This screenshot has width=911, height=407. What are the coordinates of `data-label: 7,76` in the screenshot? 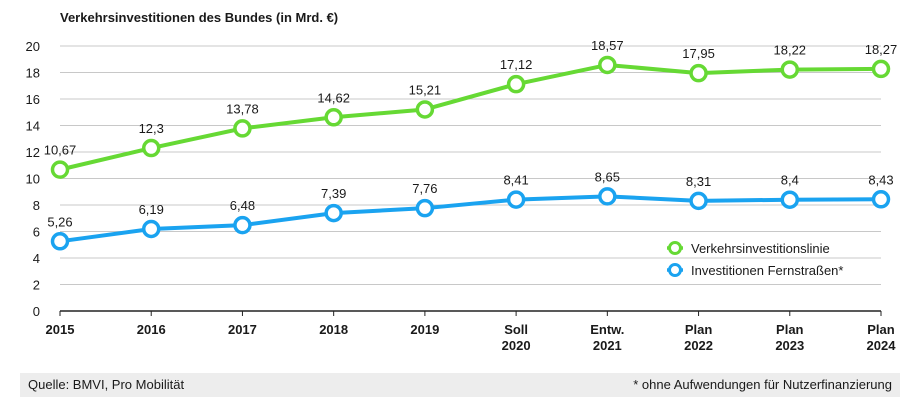 It's located at (424, 188).